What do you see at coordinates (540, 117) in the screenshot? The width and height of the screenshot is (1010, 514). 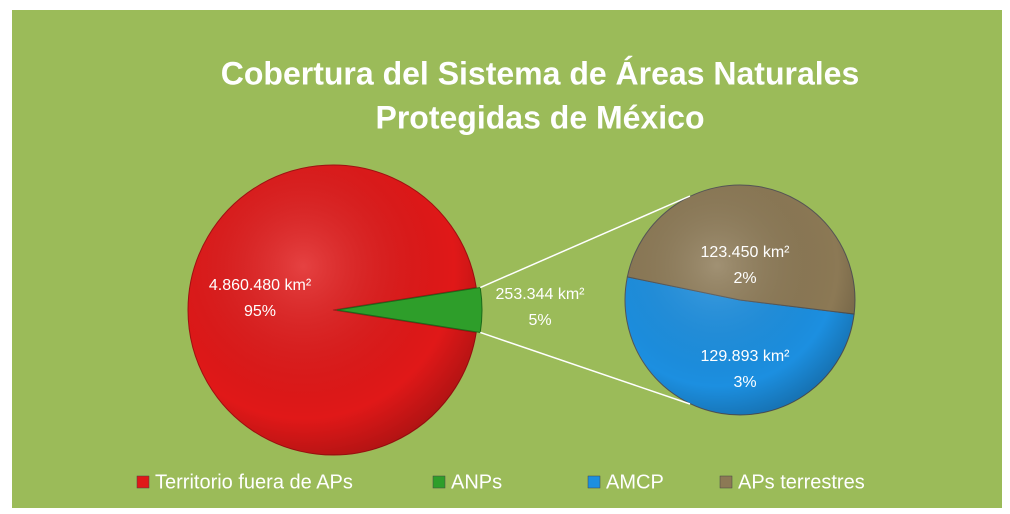 I see `chart-title: Protegidas de México` at bounding box center [540, 117].